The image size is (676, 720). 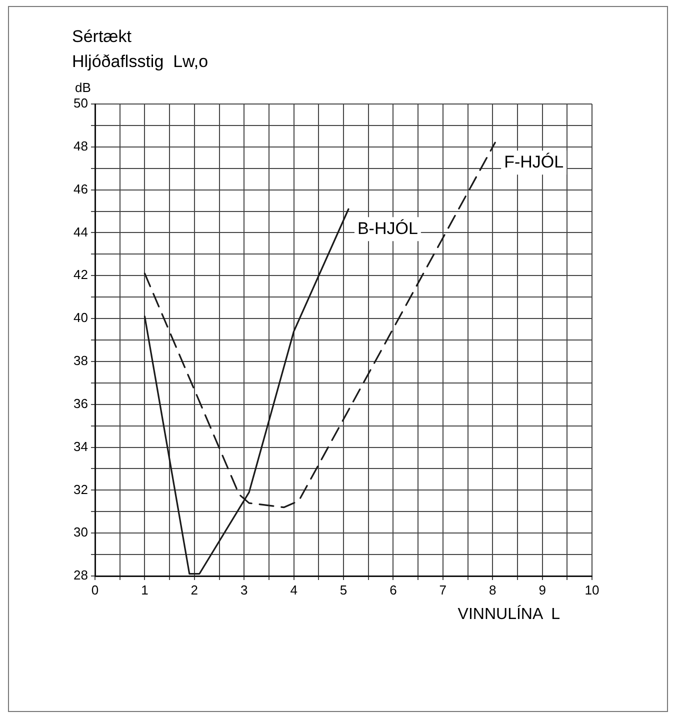 What do you see at coordinates (194, 590) in the screenshot?
I see `x-tick-label: 2` at bounding box center [194, 590].